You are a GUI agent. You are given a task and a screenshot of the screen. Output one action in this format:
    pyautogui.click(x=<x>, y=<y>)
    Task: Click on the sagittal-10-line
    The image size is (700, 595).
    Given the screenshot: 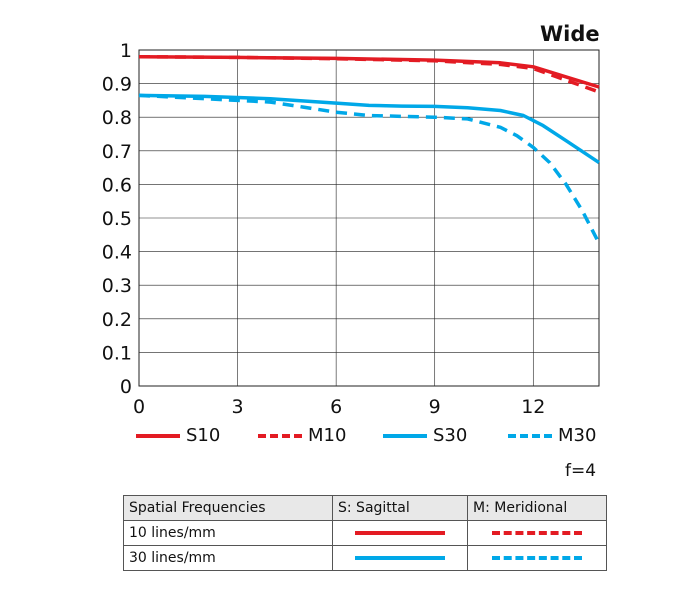 What is the action you would take?
    pyautogui.click(x=400, y=533)
    